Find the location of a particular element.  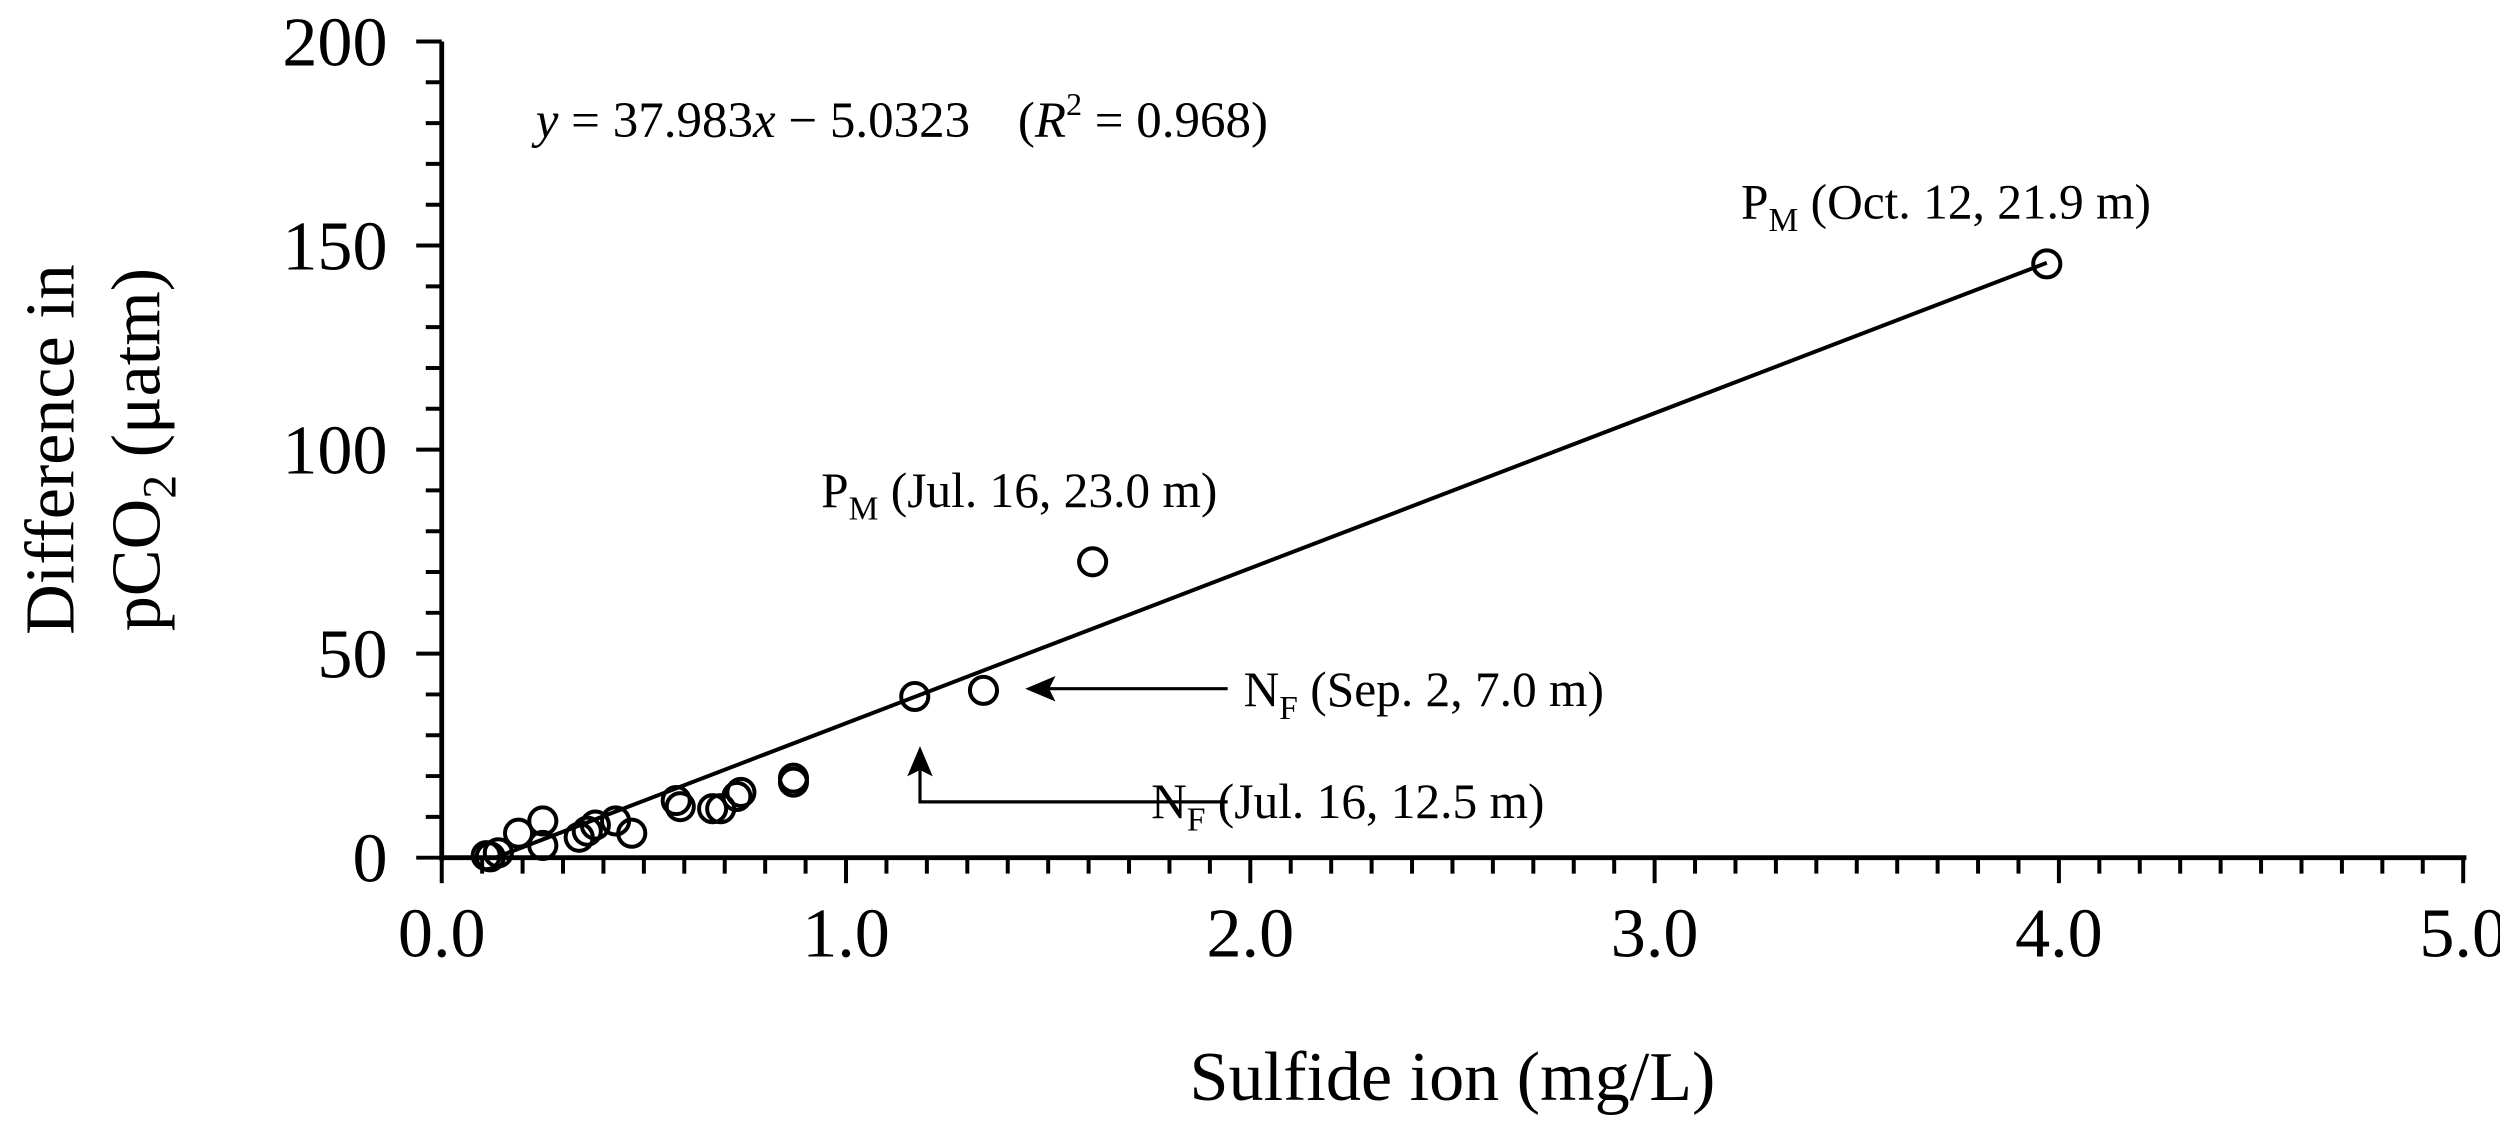

x-tick-label: 4.0 is located at coordinates (2059, 934).